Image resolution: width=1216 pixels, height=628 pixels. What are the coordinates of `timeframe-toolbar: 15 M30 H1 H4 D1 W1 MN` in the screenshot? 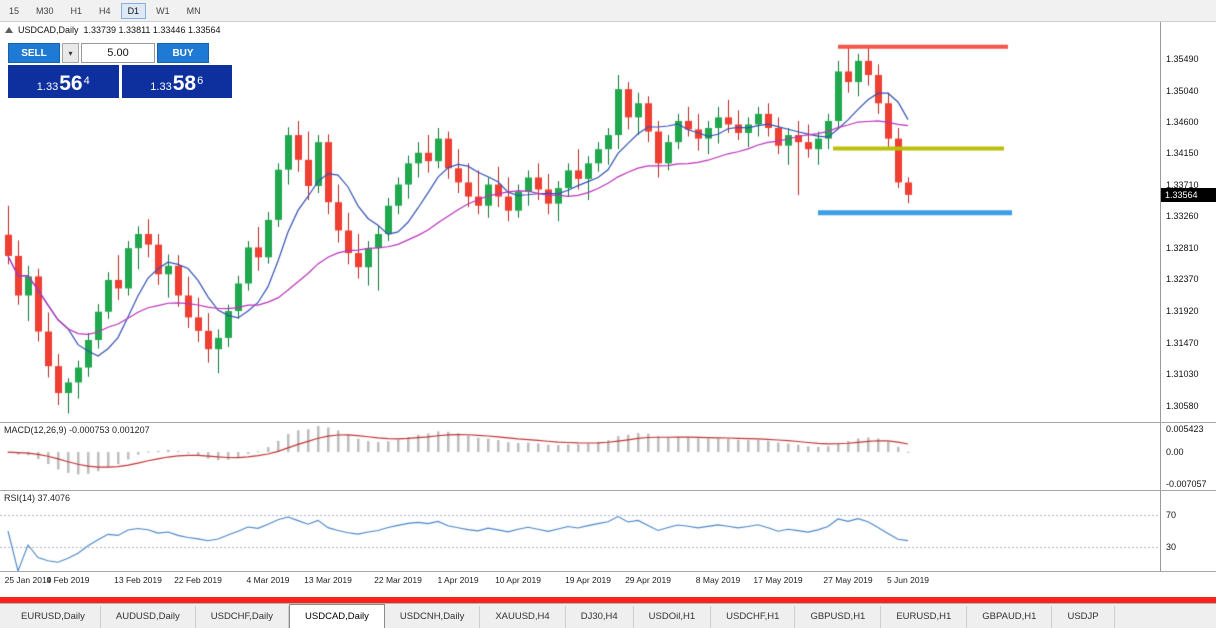 It's located at (608, 11).